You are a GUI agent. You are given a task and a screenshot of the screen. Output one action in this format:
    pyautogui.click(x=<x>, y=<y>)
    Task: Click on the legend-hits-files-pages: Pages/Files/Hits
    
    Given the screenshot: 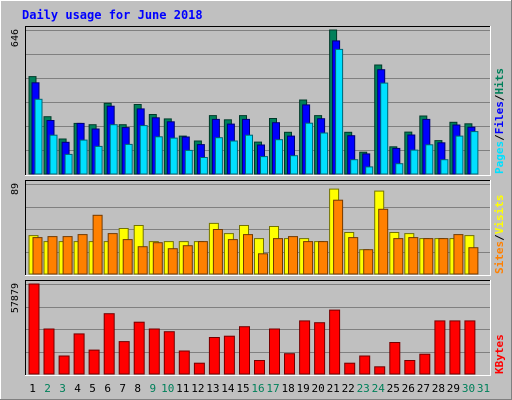 What is the action you would take?
    pyautogui.click(x=499, y=121)
    